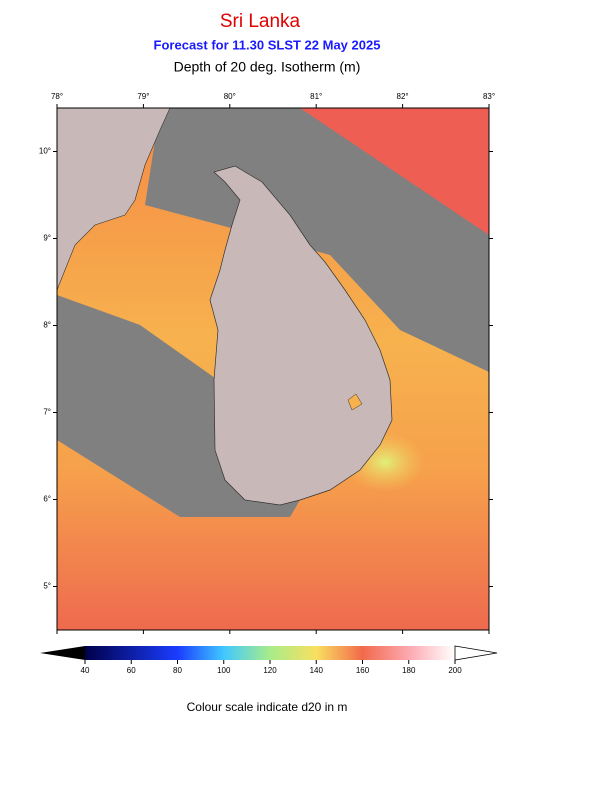 Image resolution: width=600 pixels, height=805 pixels. I want to click on y-tick-label: 7°, so click(47, 412).